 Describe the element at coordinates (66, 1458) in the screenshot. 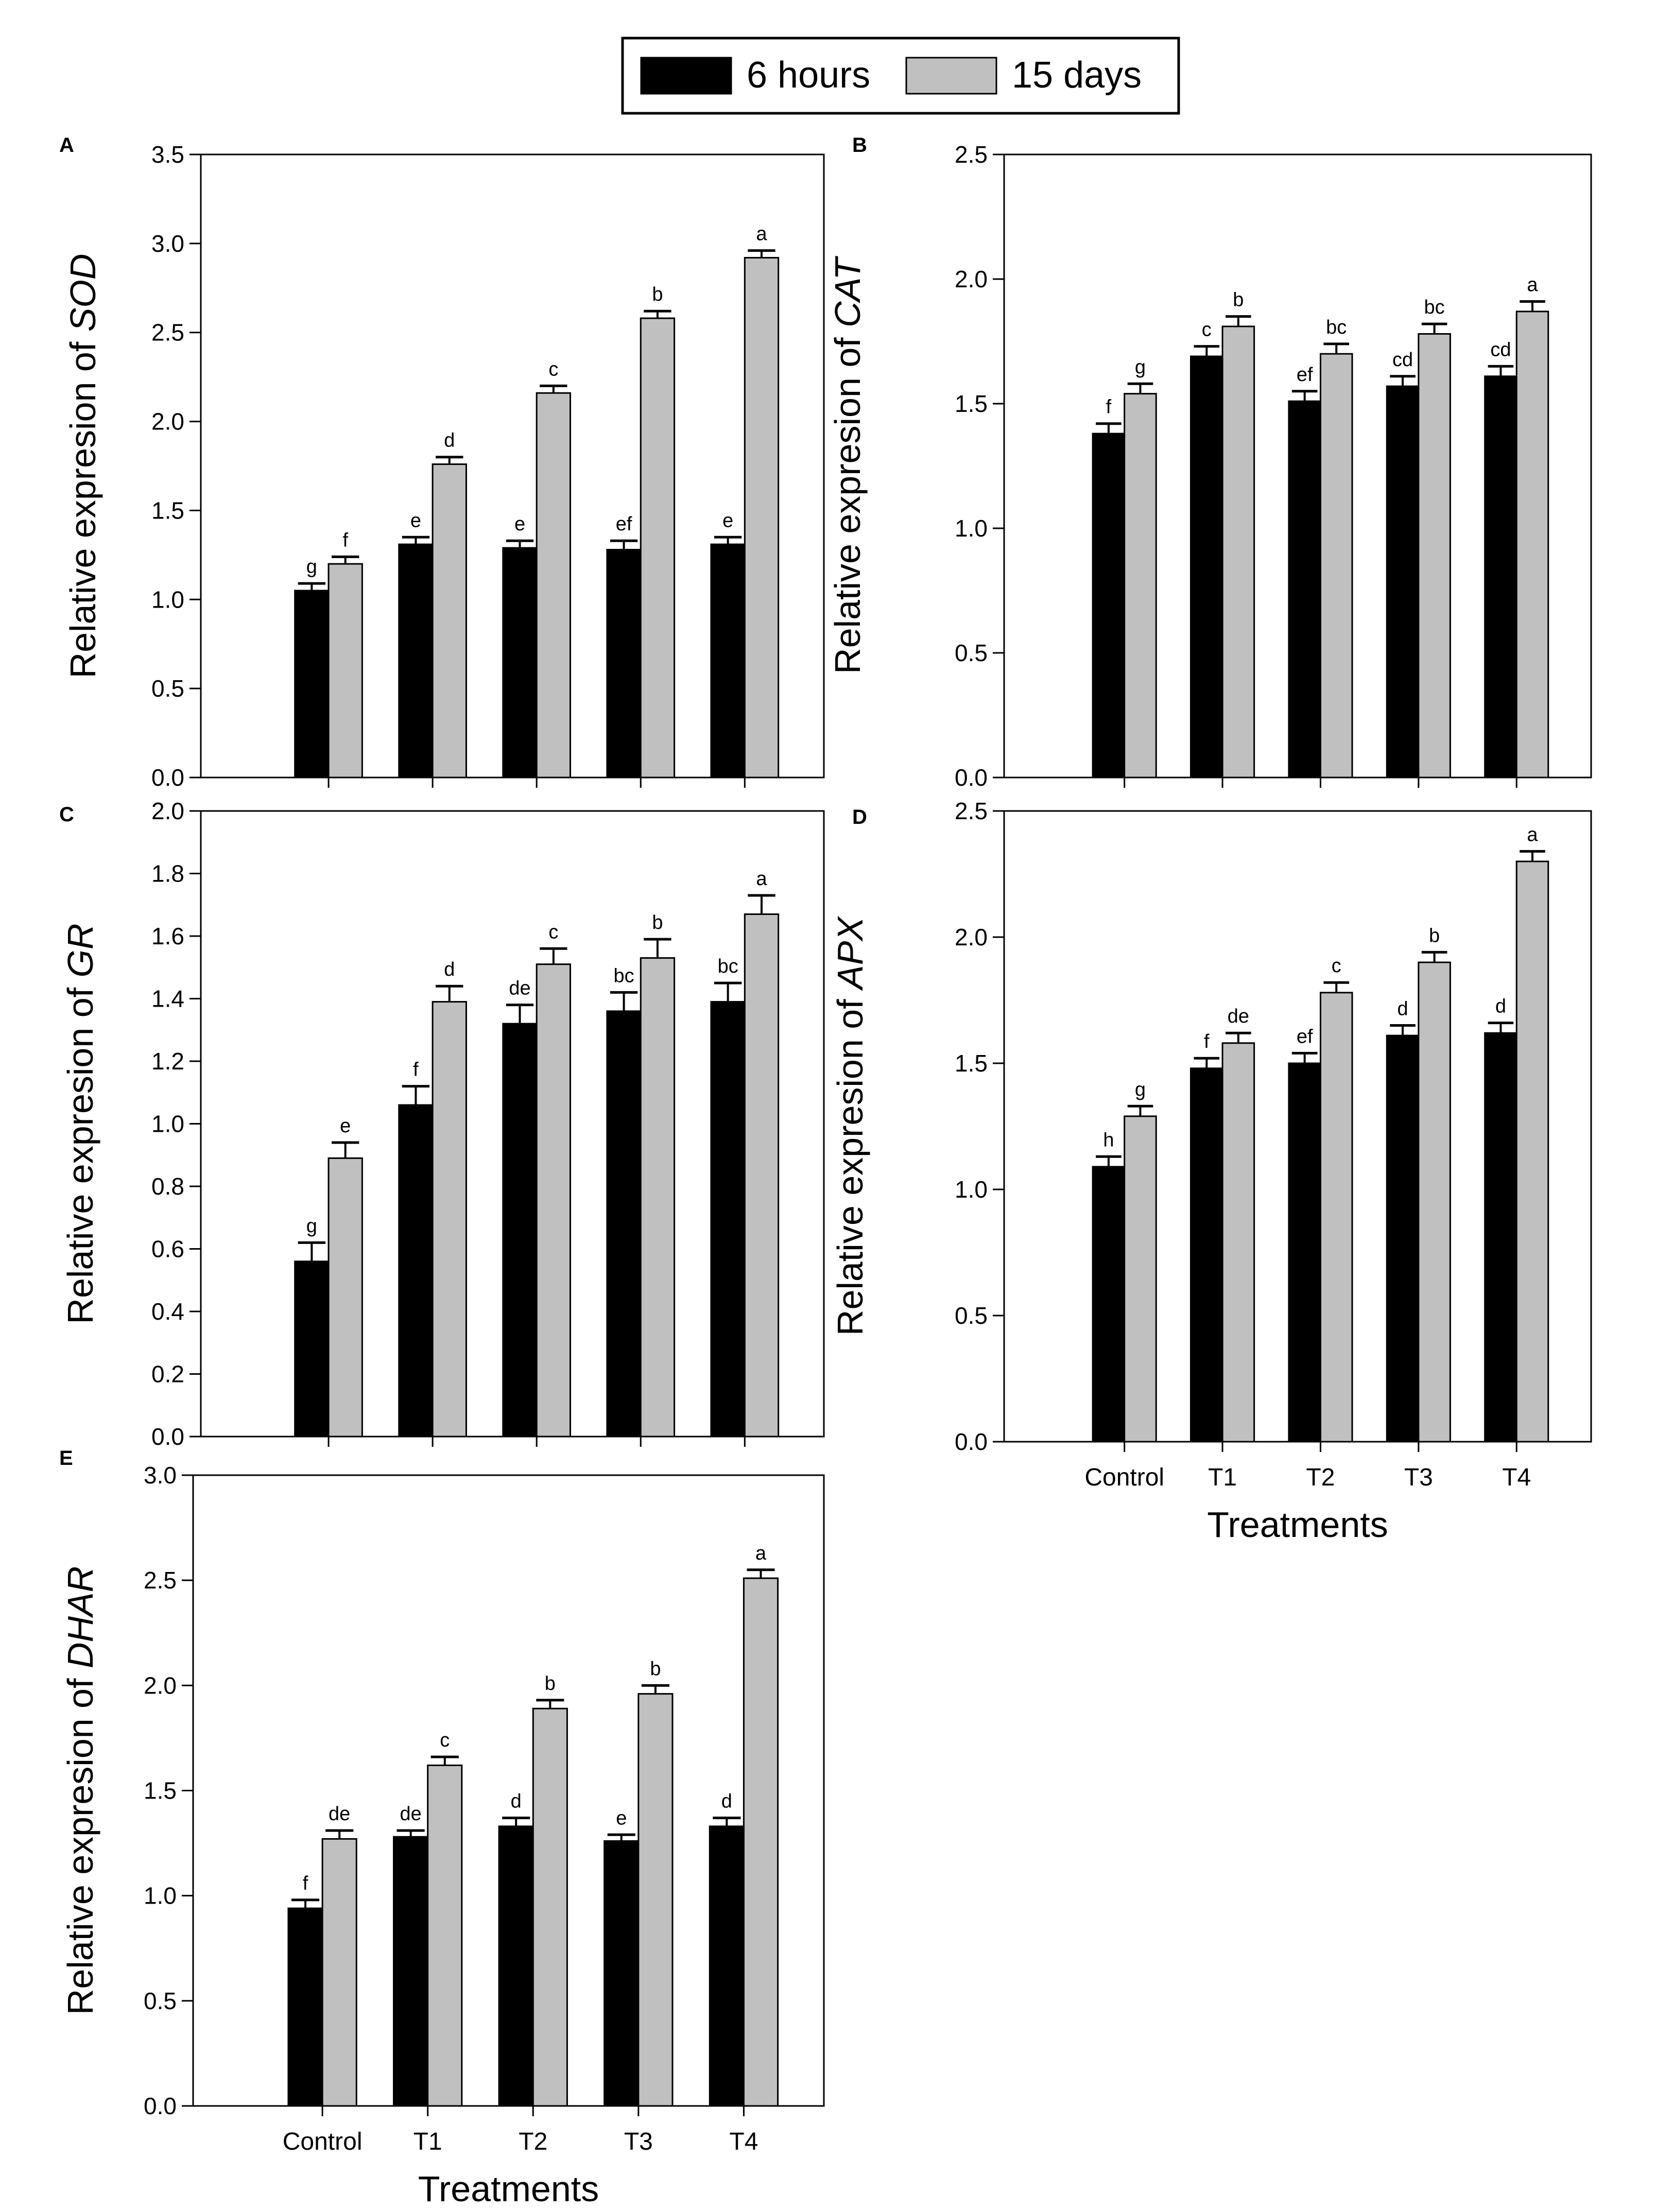

I see `panel-letter: E` at that location.